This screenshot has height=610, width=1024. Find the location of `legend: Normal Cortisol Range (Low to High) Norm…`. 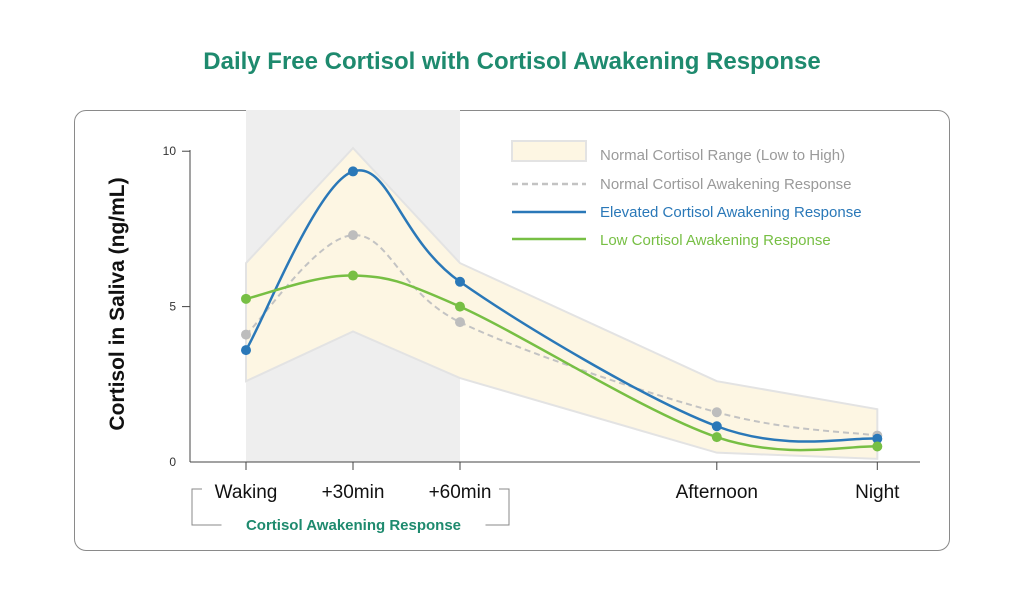

legend: Normal Cortisol Range (Low to High) Norm… is located at coordinates (686, 194).